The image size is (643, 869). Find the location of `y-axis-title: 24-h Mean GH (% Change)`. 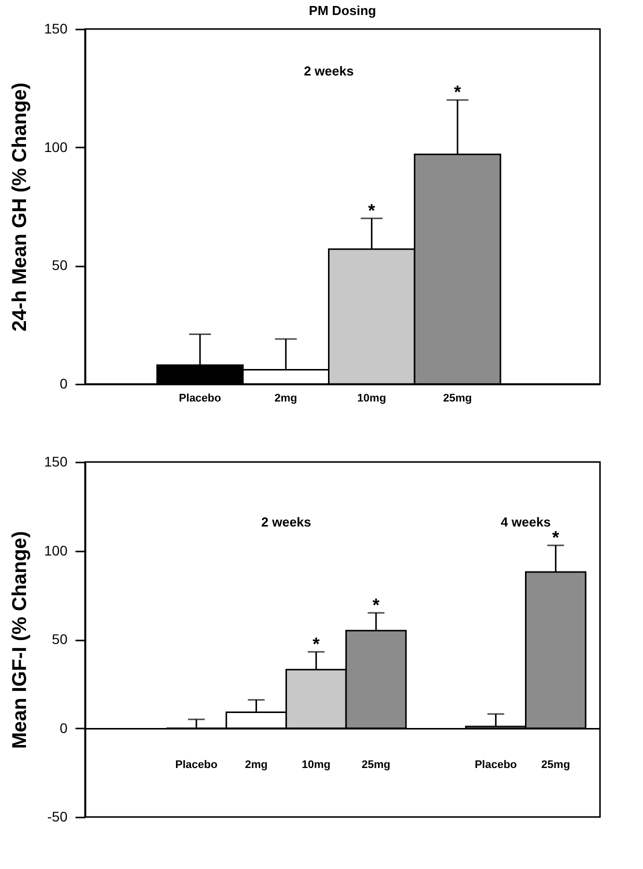

y-axis-title: 24-h Mean GH (% Change) is located at coordinates (20, 207).